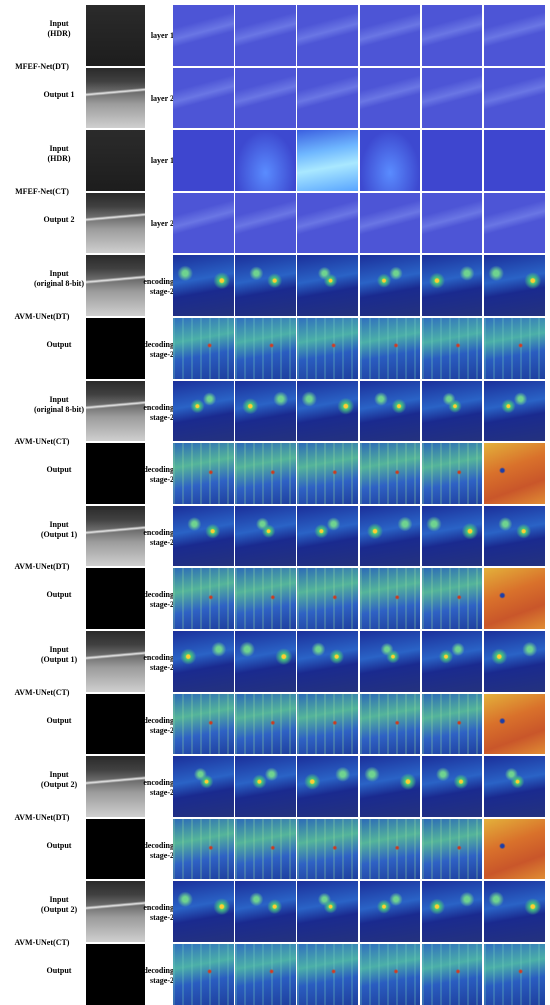  Describe the element at coordinates (59, 33) in the screenshot. I see `row-label-line: (HDR)` at that location.